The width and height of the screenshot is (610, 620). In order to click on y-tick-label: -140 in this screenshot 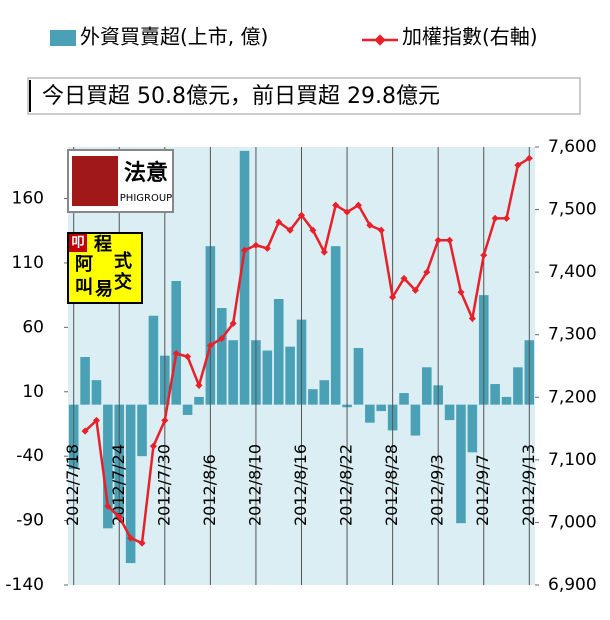, I will do `click(24, 585)`.